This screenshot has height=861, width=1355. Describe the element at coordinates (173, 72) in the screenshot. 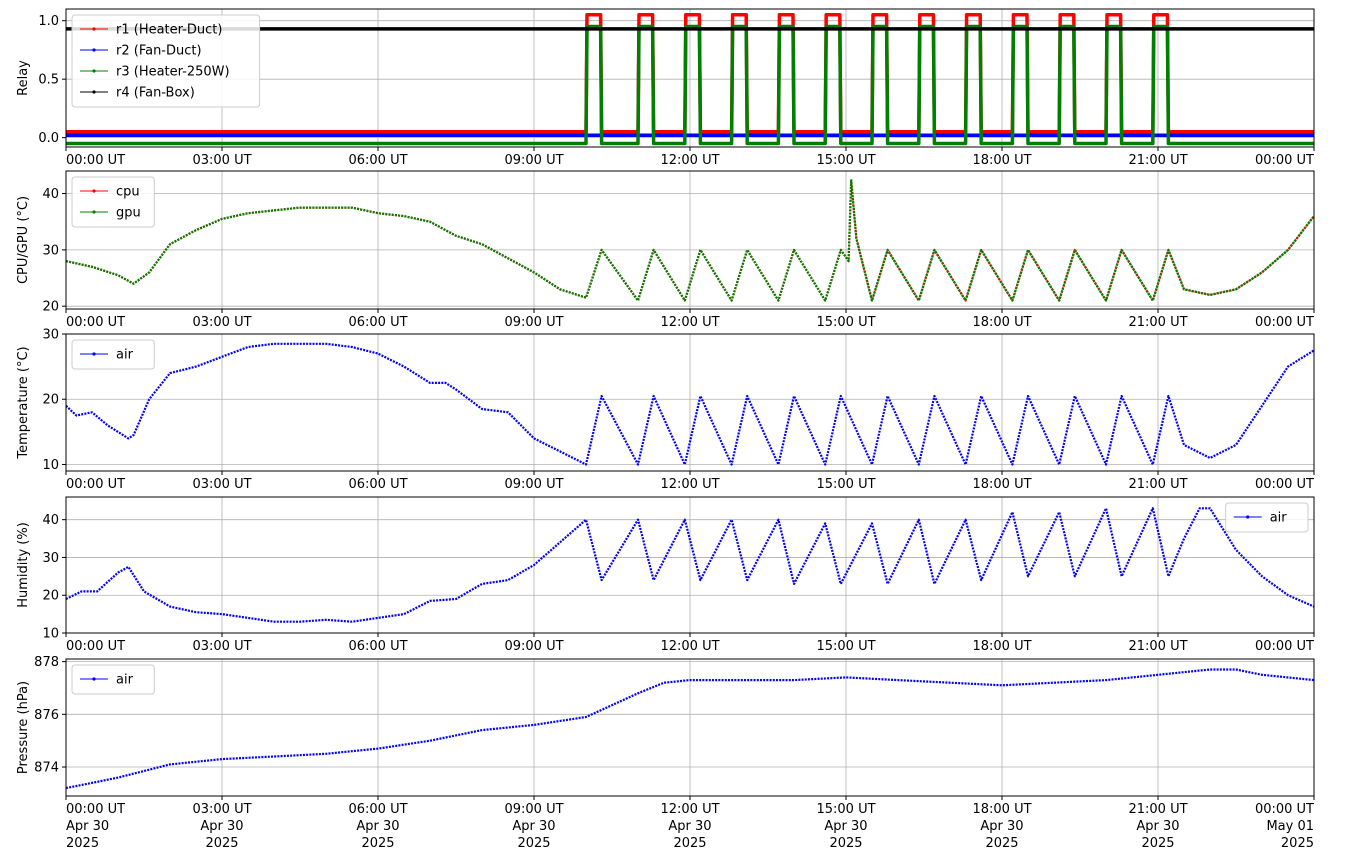

I see `legend-entry: r3 (Heater-250W)` at that location.